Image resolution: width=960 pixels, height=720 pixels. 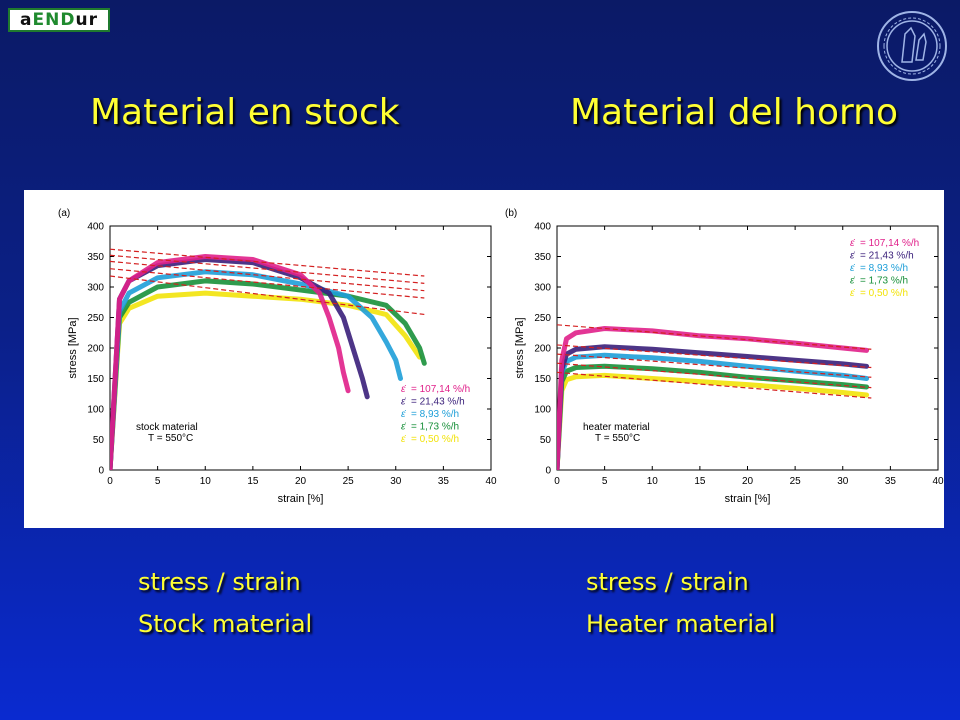 What do you see at coordinates (245, 112) in the screenshot?
I see `title-stock-material: Material en stock` at bounding box center [245, 112].